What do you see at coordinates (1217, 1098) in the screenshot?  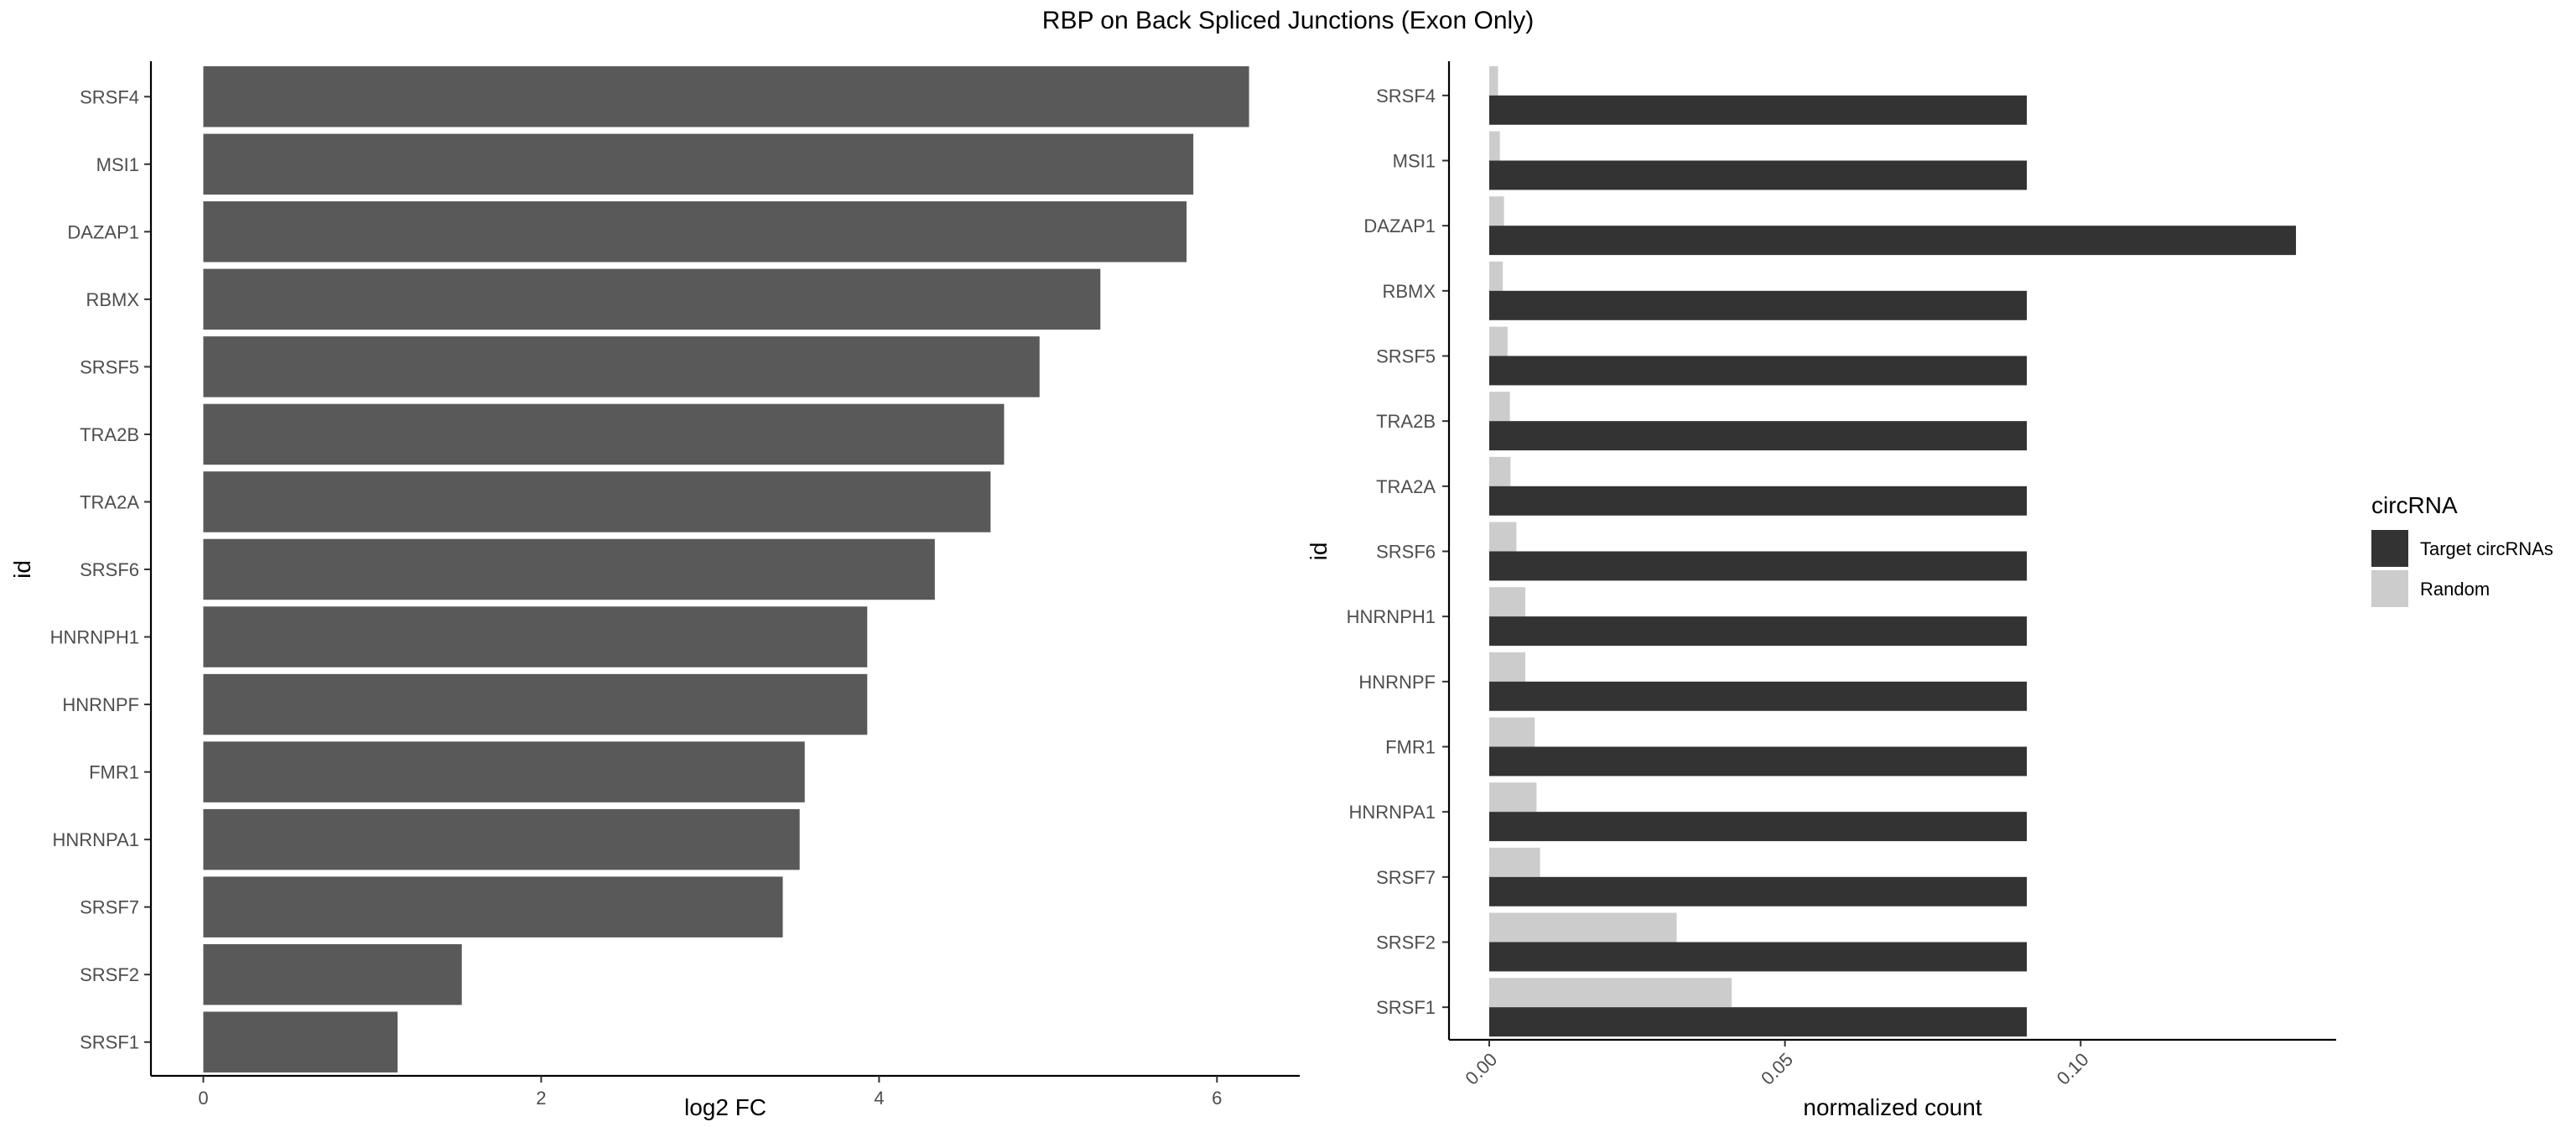 I see `x-tick-label: 6` at bounding box center [1217, 1098].